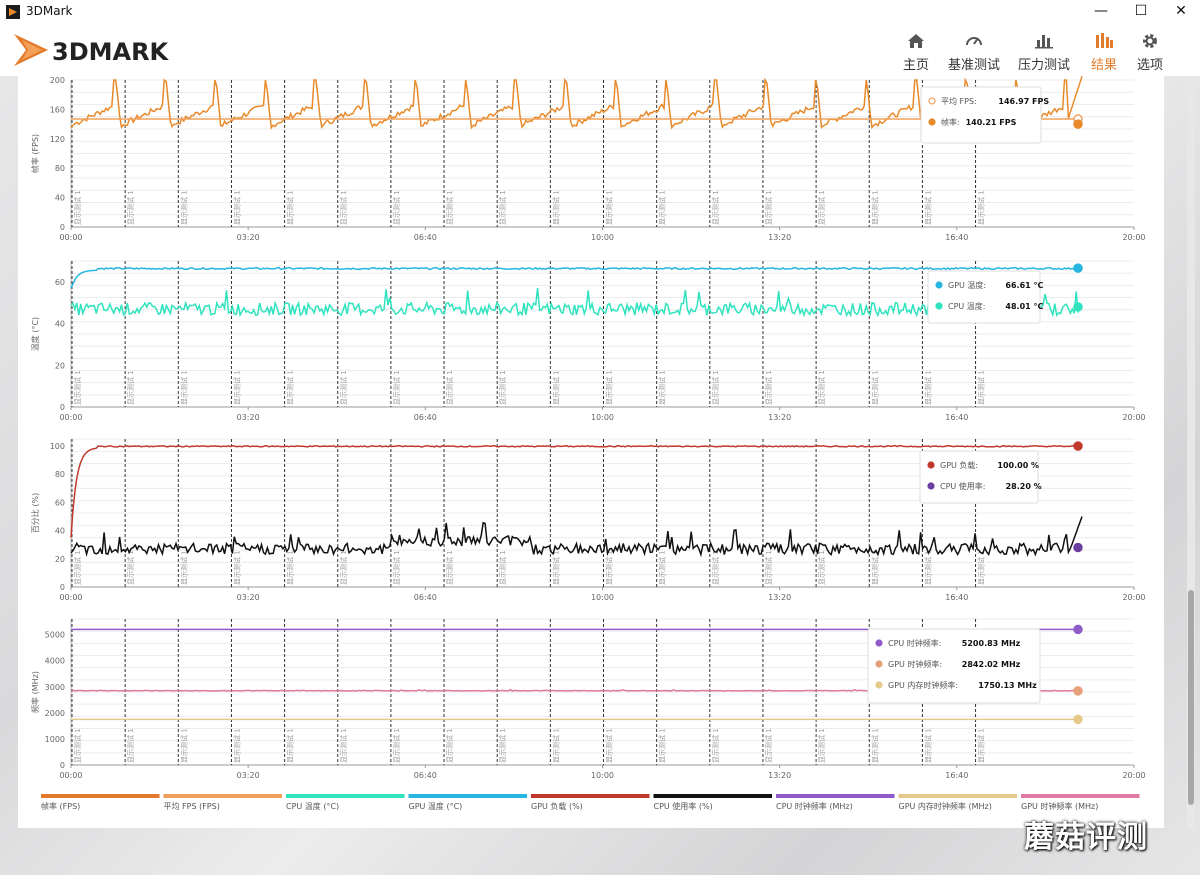 The height and width of the screenshot is (875, 1200). What do you see at coordinates (1191, 452) in the screenshot?
I see `scrollbar-track` at bounding box center [1191, 452].